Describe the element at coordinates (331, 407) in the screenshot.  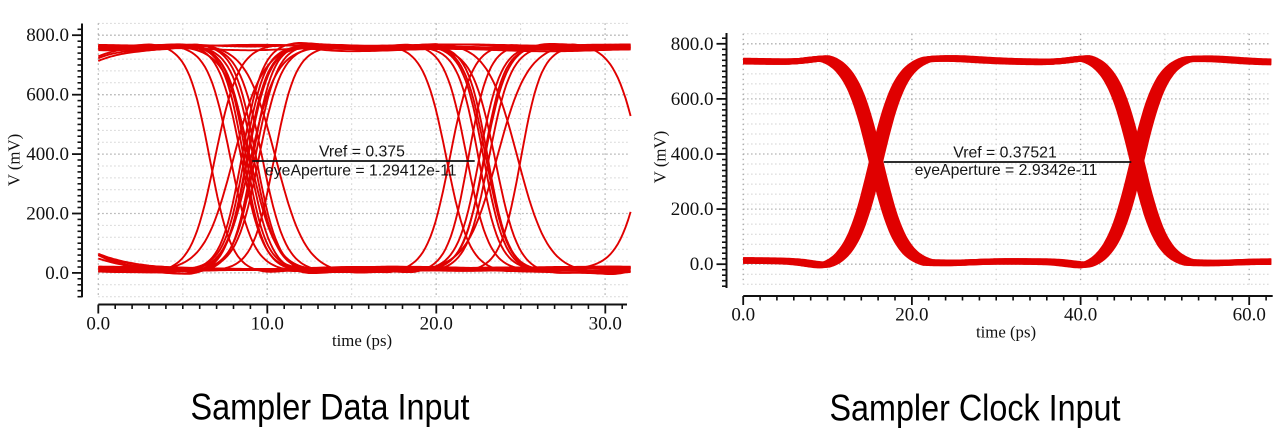
I see `svg-text: Sampler Data Input` at that location.